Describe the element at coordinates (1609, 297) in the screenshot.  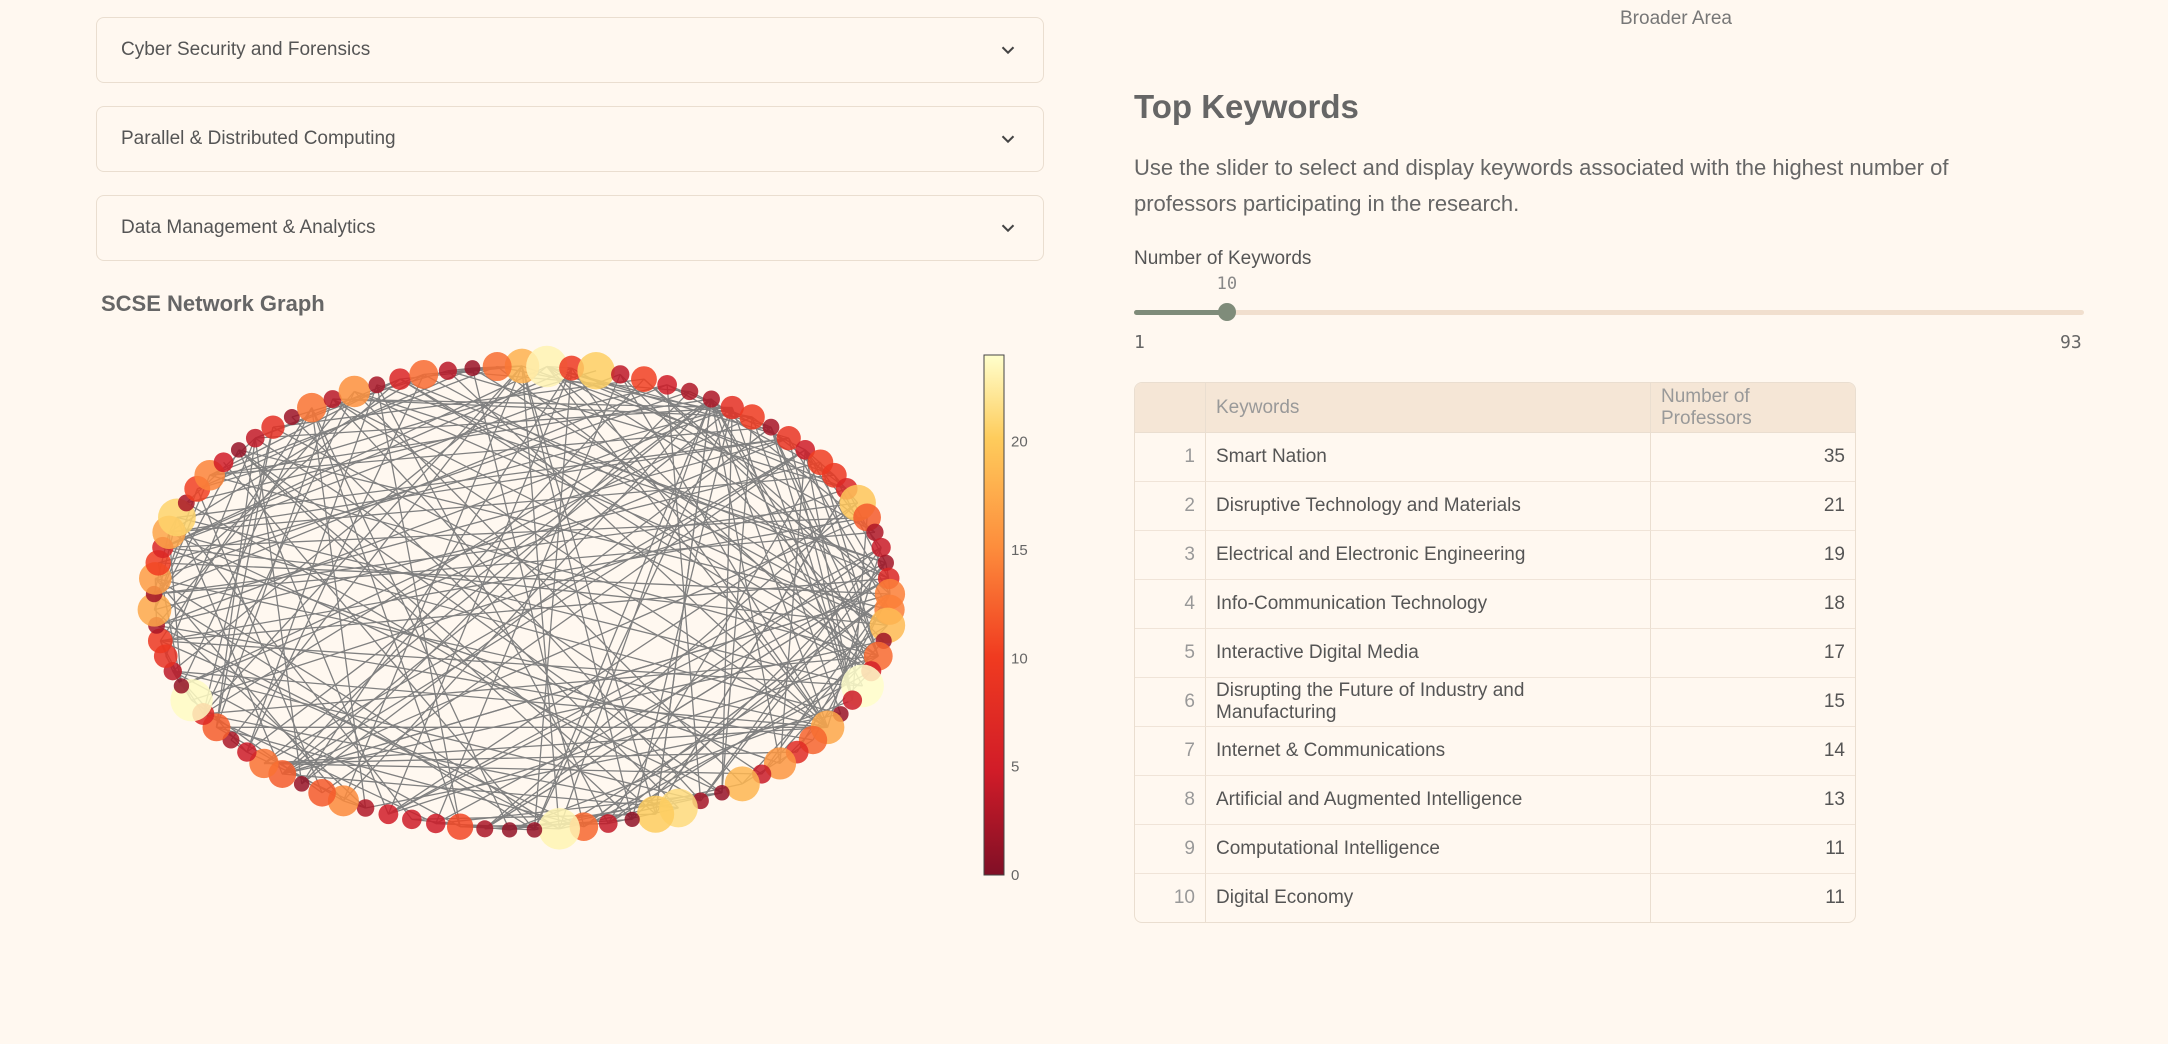
I see `keyword-count-slider: 10` at that location.